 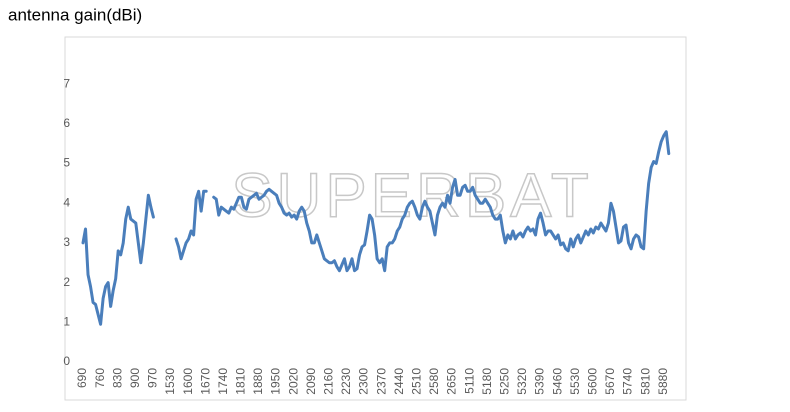 What do you see at coordinates (487, 381) in the screenshot?
I see `x-tick-label: 5180` at bounding box center [487, 381].